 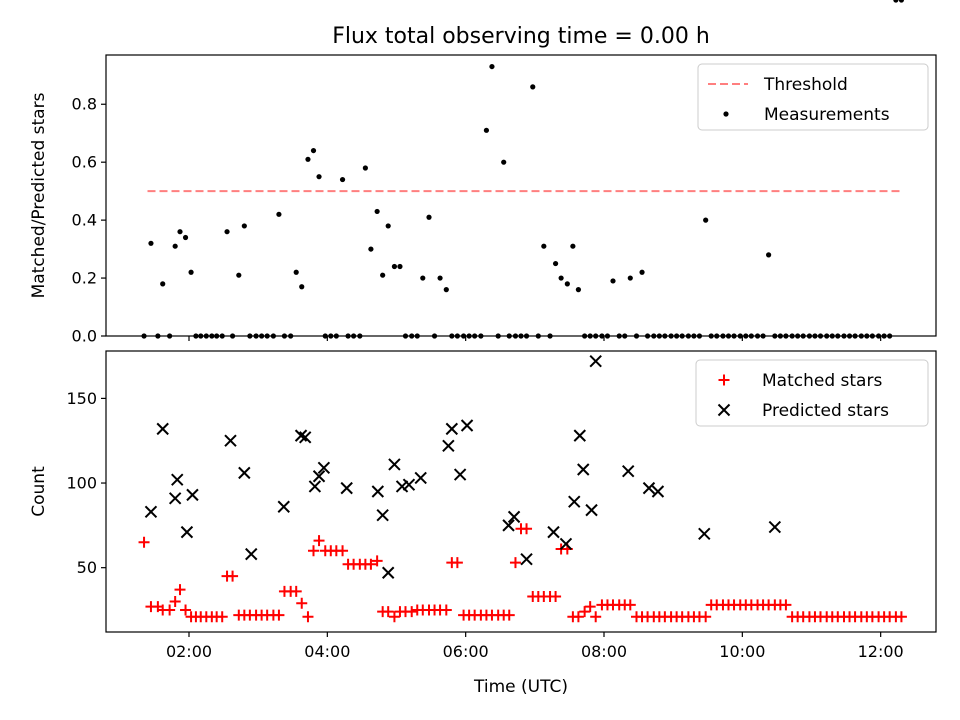 I want to click on x-tick-label: 06:00, so click(x=466, y=651).